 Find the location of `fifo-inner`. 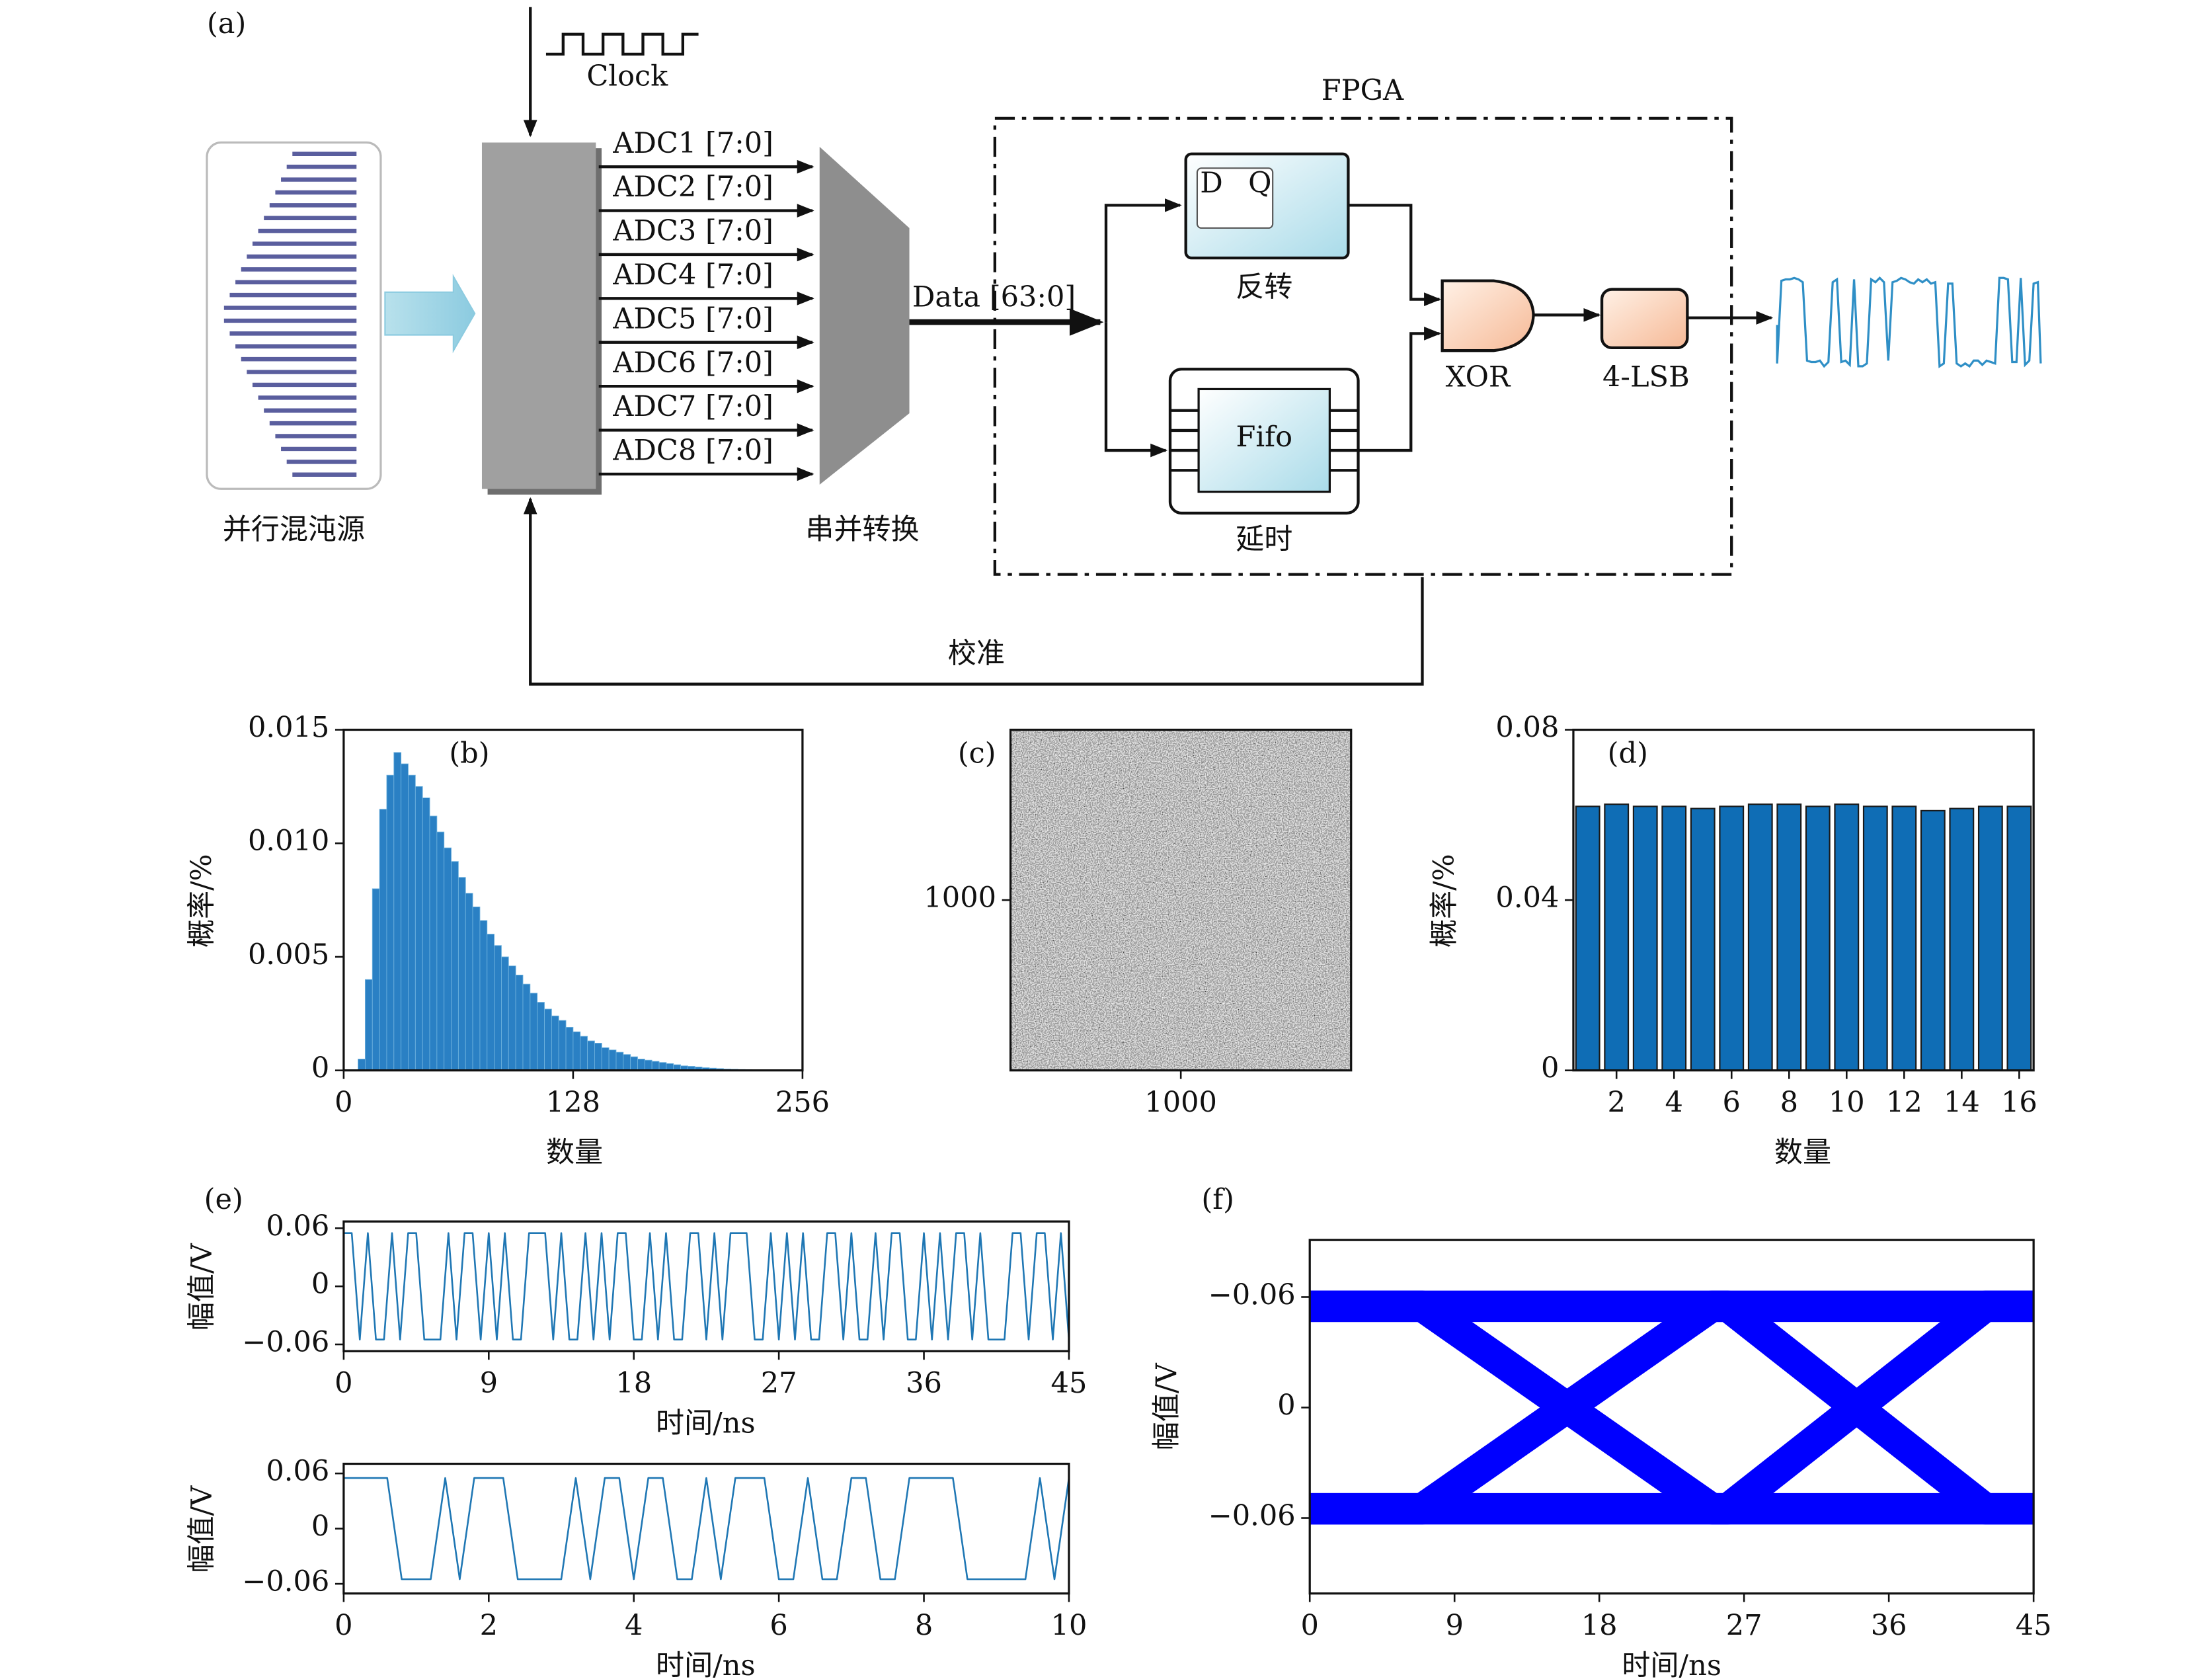

fifo-inner is located at coordinates (1264, 440).